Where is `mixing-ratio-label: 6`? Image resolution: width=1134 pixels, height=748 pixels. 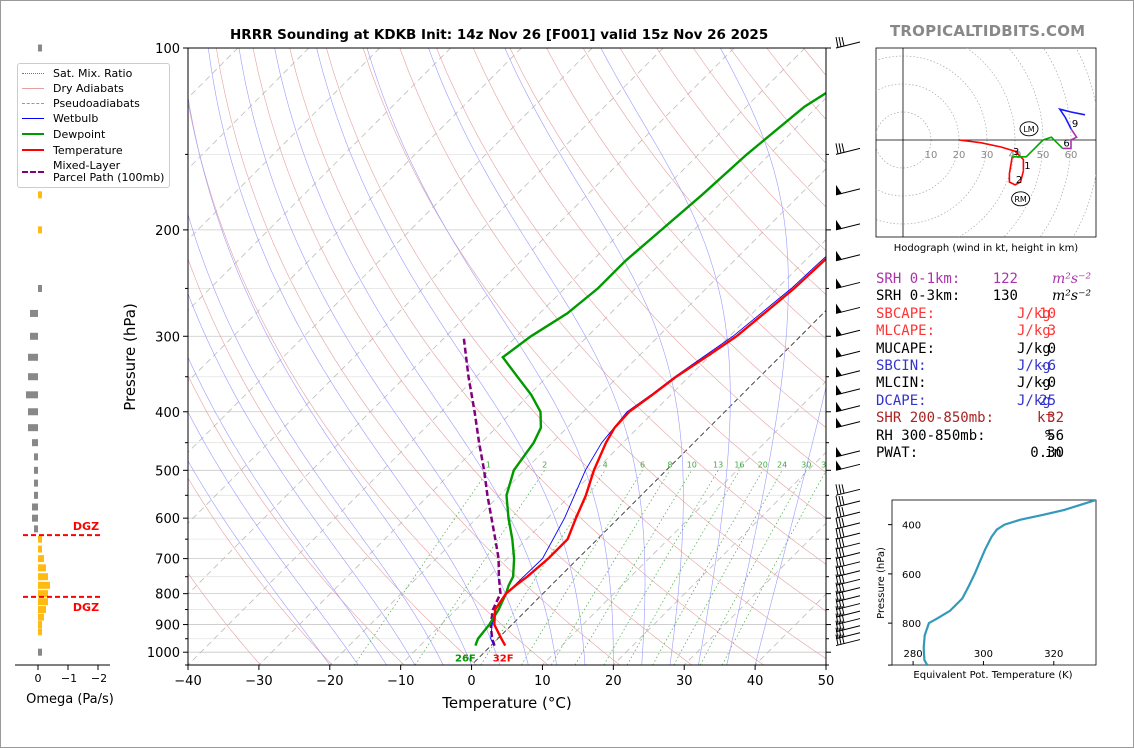
mixing-ratio-label: 6 is located at coordinates (642, 464).